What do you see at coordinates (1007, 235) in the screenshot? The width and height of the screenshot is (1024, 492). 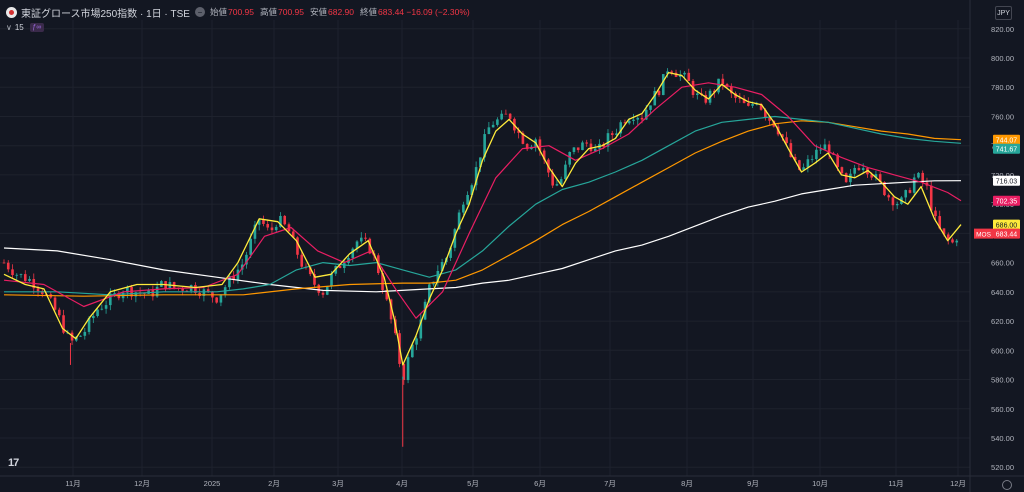 I see `price-label-text: 683.44` at bounding box center [1007, 235].